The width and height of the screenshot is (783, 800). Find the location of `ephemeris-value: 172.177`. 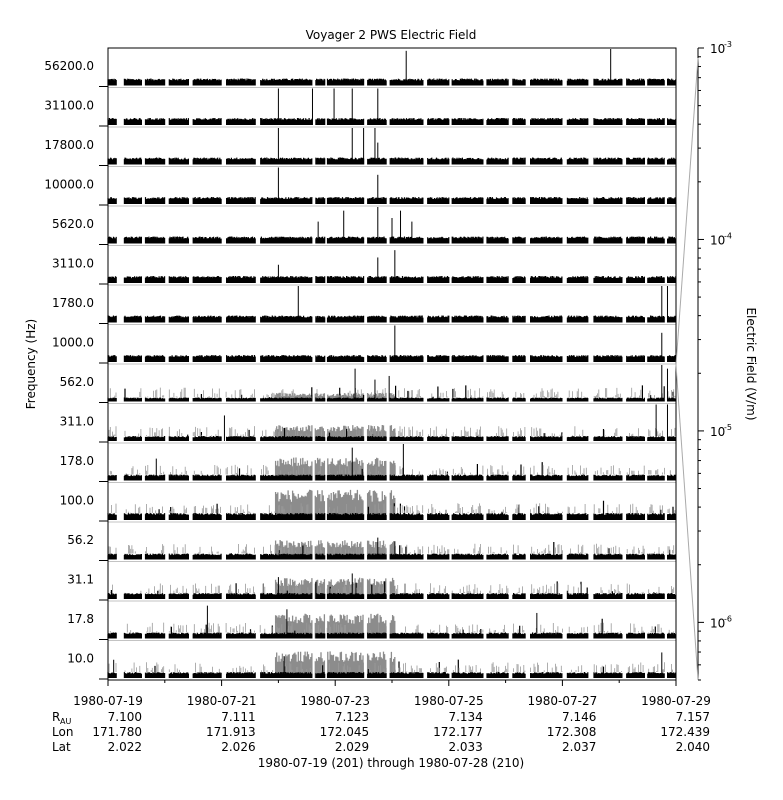

ephemeris-value: 172.177 is located at coordinates (458, 732).